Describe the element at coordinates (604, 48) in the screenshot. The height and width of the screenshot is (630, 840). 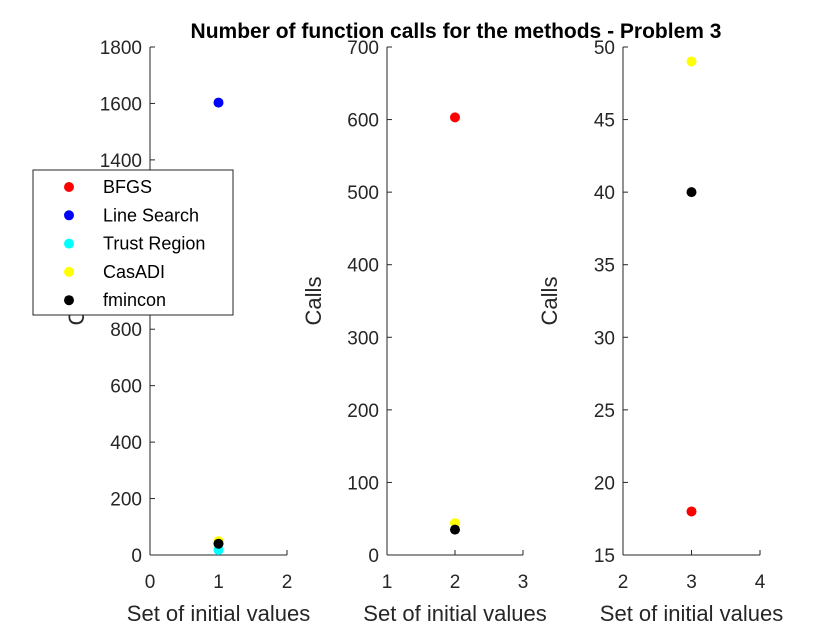
I see `y-tick-label: 50` at that location.